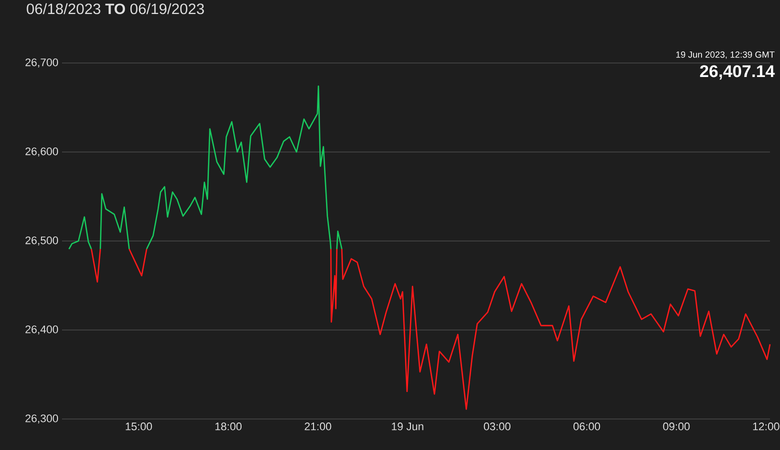  I want to click on x-tick-label: 18:00, so click(228, 426).